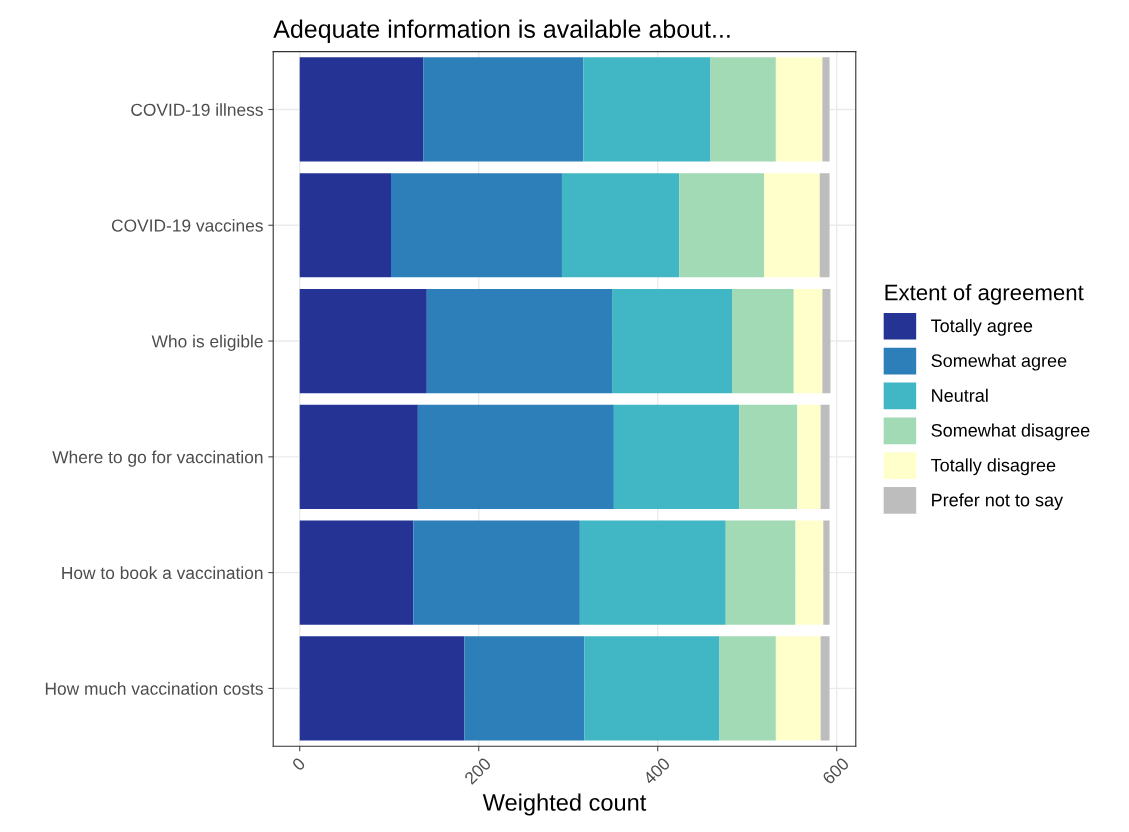 The height and width of the screenshot is (832, 1129). Describe the element at coordinates (207, 342) in the screenshot. I see `y-tick-label: Who is eligible` at that location.